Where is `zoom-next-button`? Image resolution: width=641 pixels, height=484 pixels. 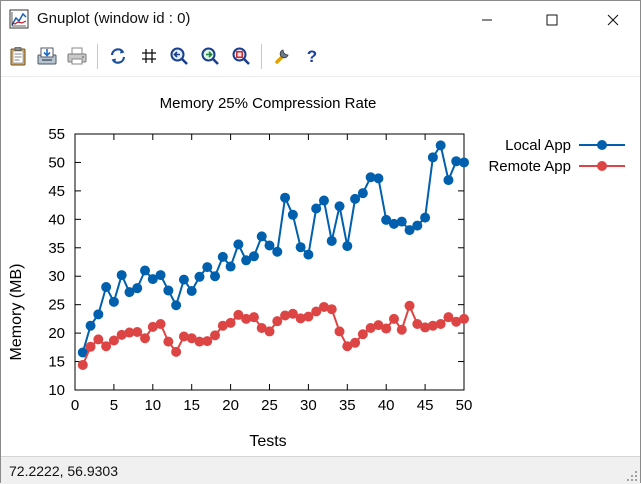
zoom-next-button is located at coordinates (210, 56).